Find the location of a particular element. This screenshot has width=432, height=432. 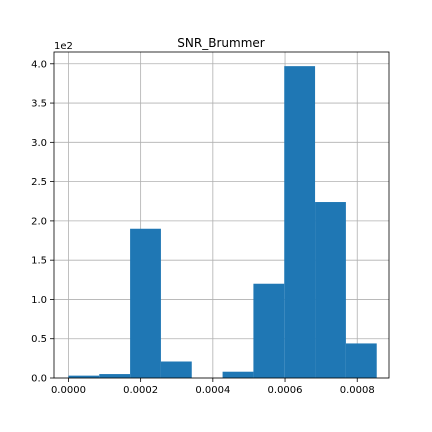

x-tick-label: 0.0002 is located at coordinates (140, 390).